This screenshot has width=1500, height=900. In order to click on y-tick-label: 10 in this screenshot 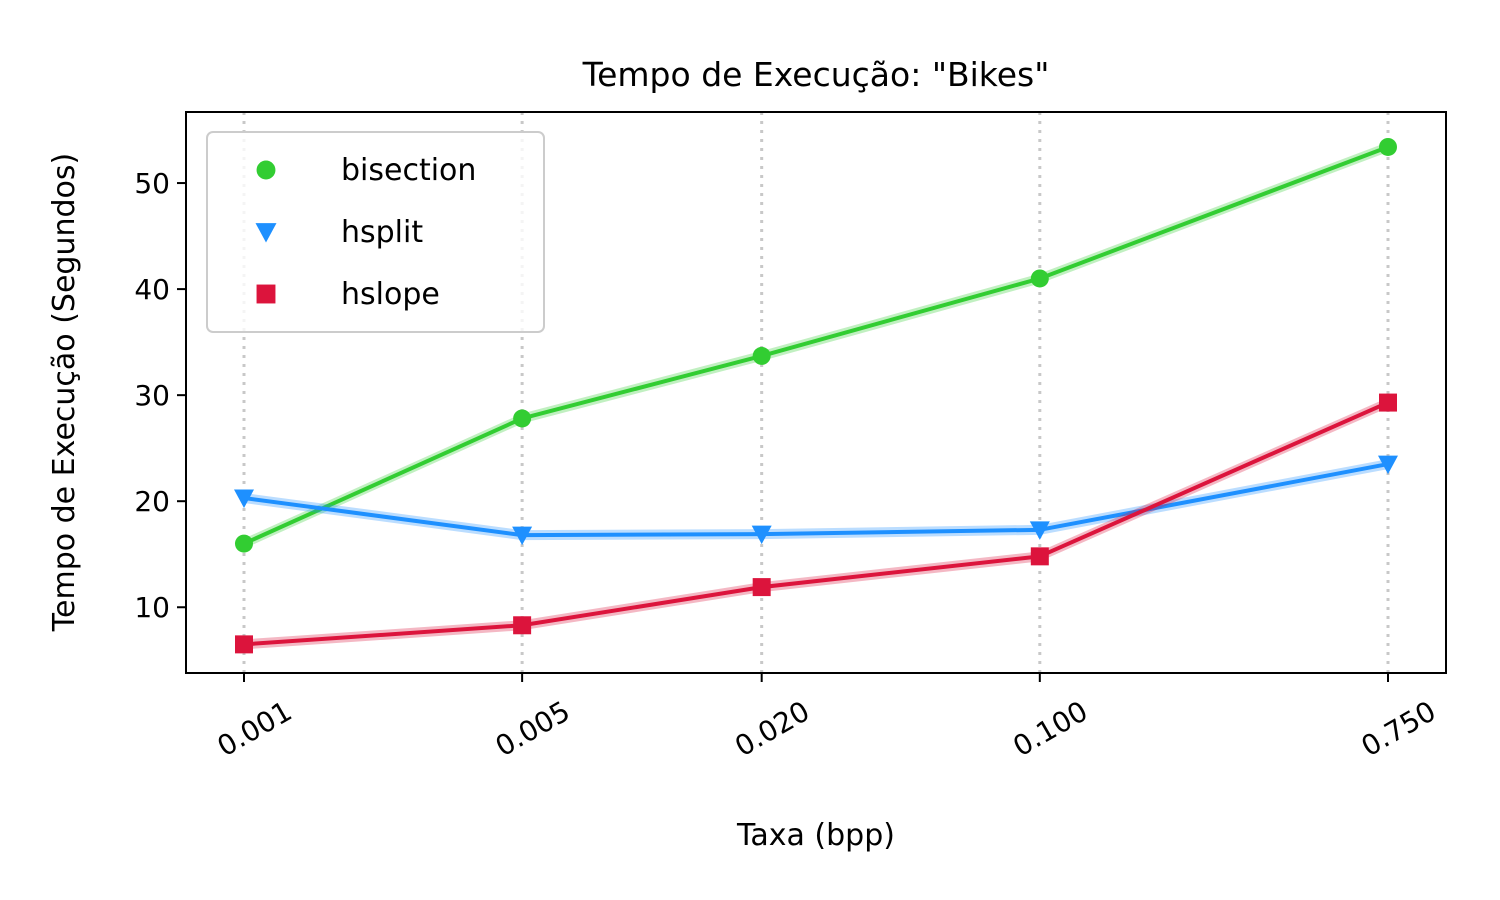, I will do `click(152, 607)`.